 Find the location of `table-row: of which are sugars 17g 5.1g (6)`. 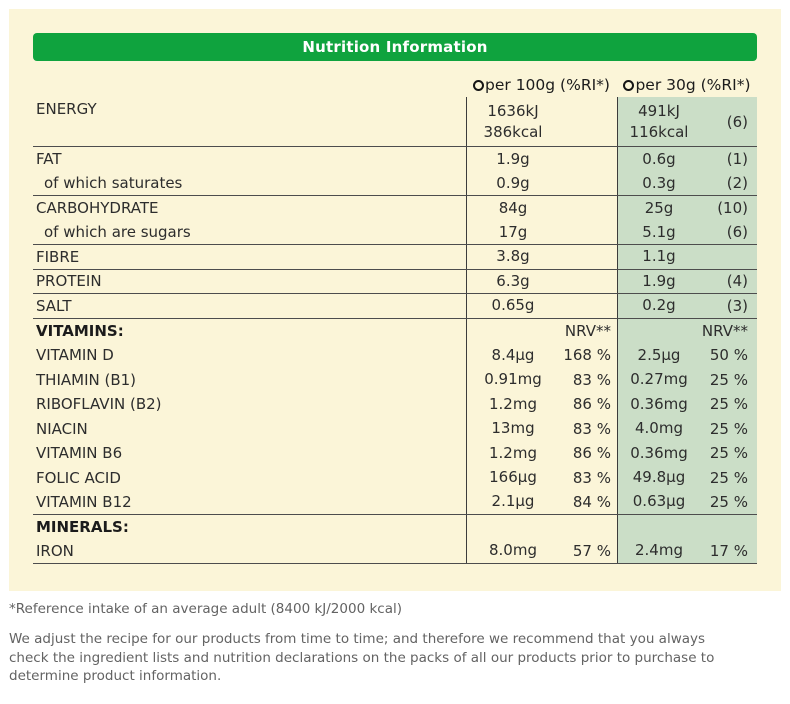

table-row: of which are sugars 17g 5.1g (6) is located at coordinates (395, 232).